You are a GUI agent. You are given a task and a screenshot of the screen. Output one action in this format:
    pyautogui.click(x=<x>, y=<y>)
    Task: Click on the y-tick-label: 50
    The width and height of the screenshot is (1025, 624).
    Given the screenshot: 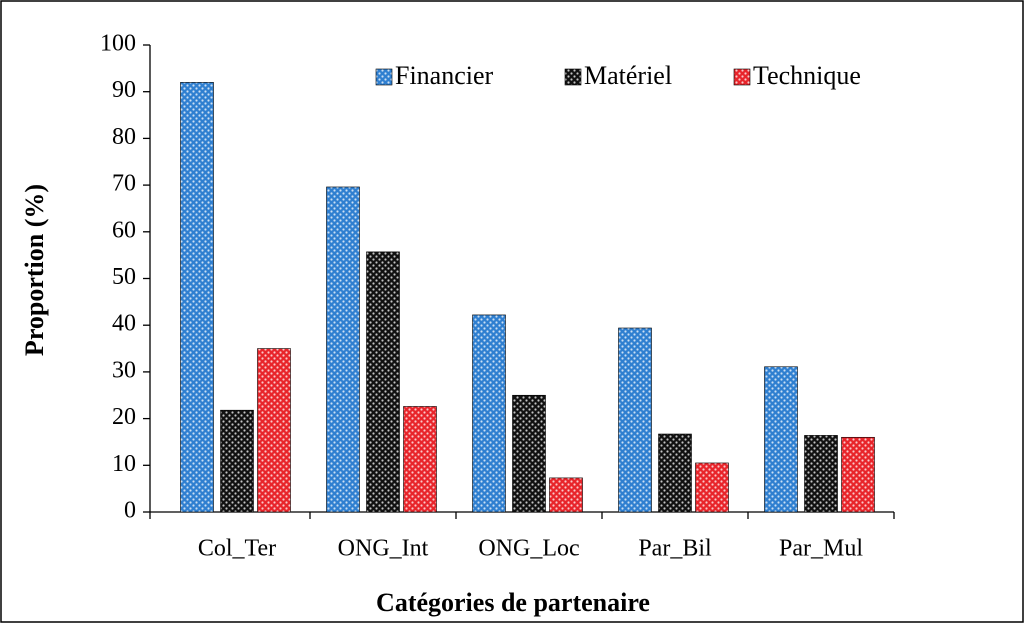 What is the action you would take?
    pyautogui.click(x=124, y=277)
    